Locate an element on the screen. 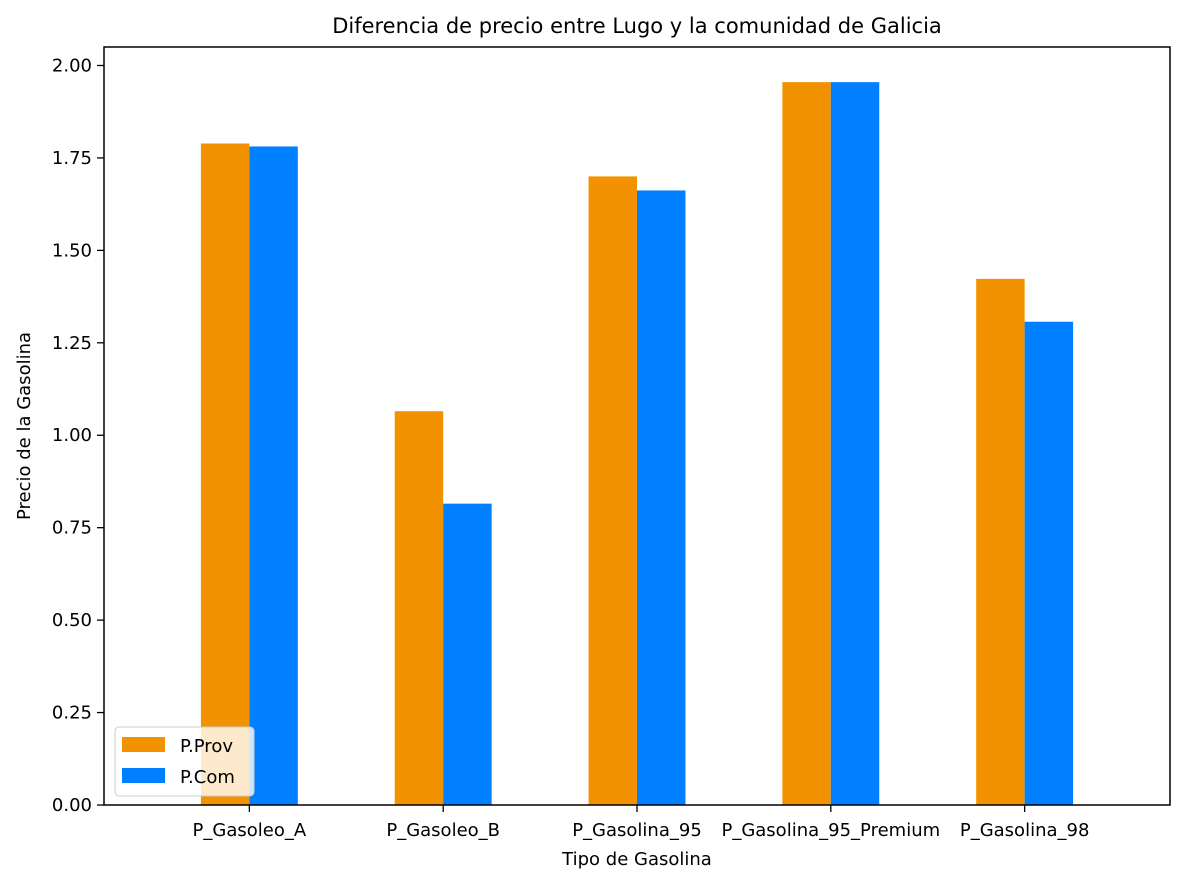 Image resolution: width=1185 pixels, height=889 pixels. x-tick-label: P_Gasoleo_A is located at coordinates (250, 830).